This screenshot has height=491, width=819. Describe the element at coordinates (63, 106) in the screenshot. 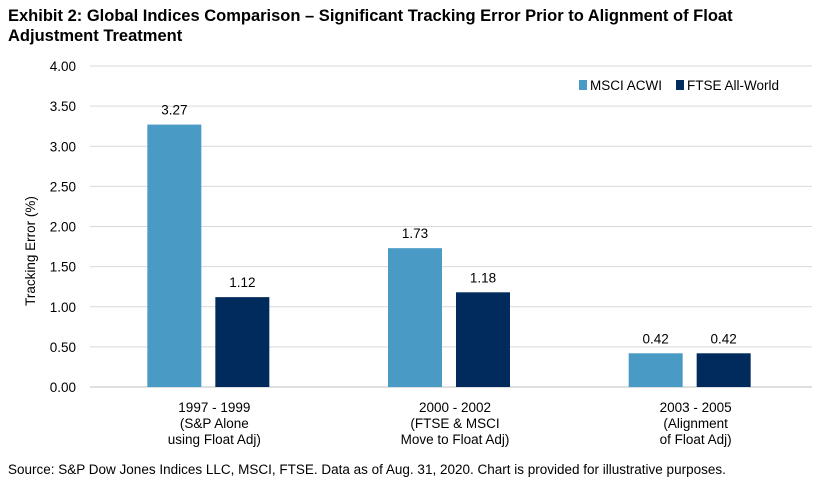

I see `y-tick-label: 3.50` at that location.